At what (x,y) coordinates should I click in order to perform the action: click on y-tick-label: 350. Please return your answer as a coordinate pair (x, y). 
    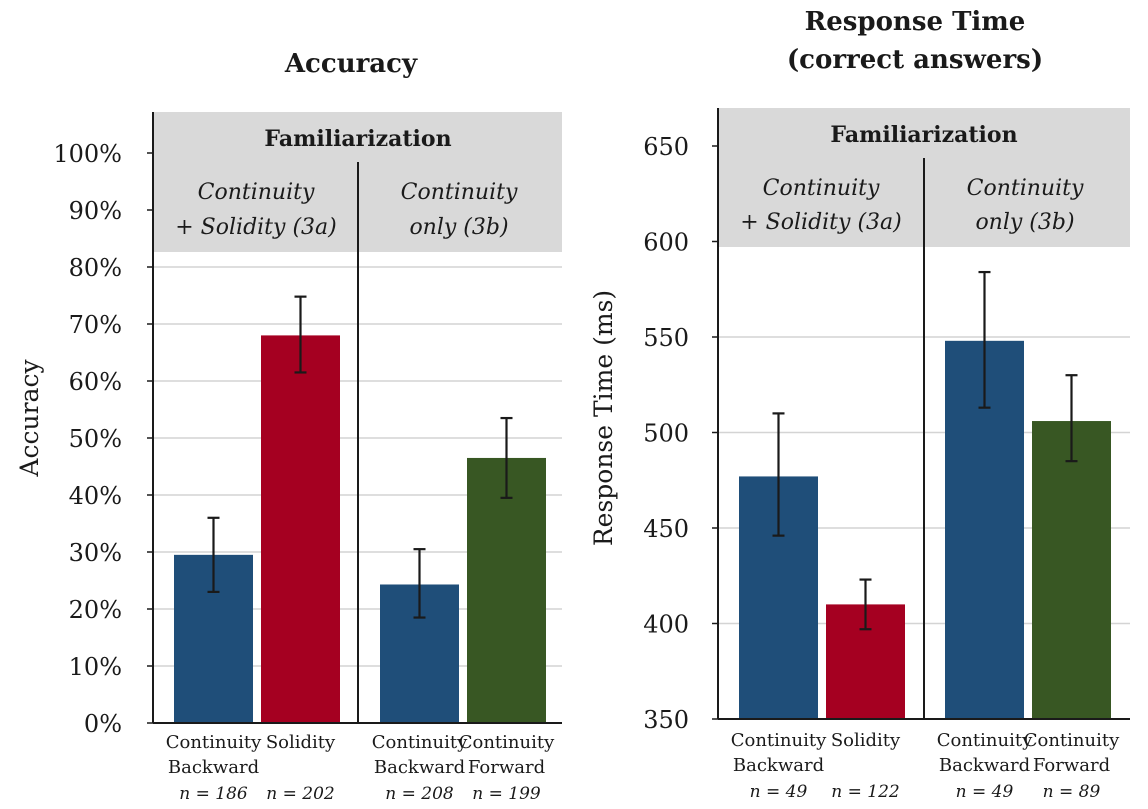
    Looking at the image, I should click on (666, 720).